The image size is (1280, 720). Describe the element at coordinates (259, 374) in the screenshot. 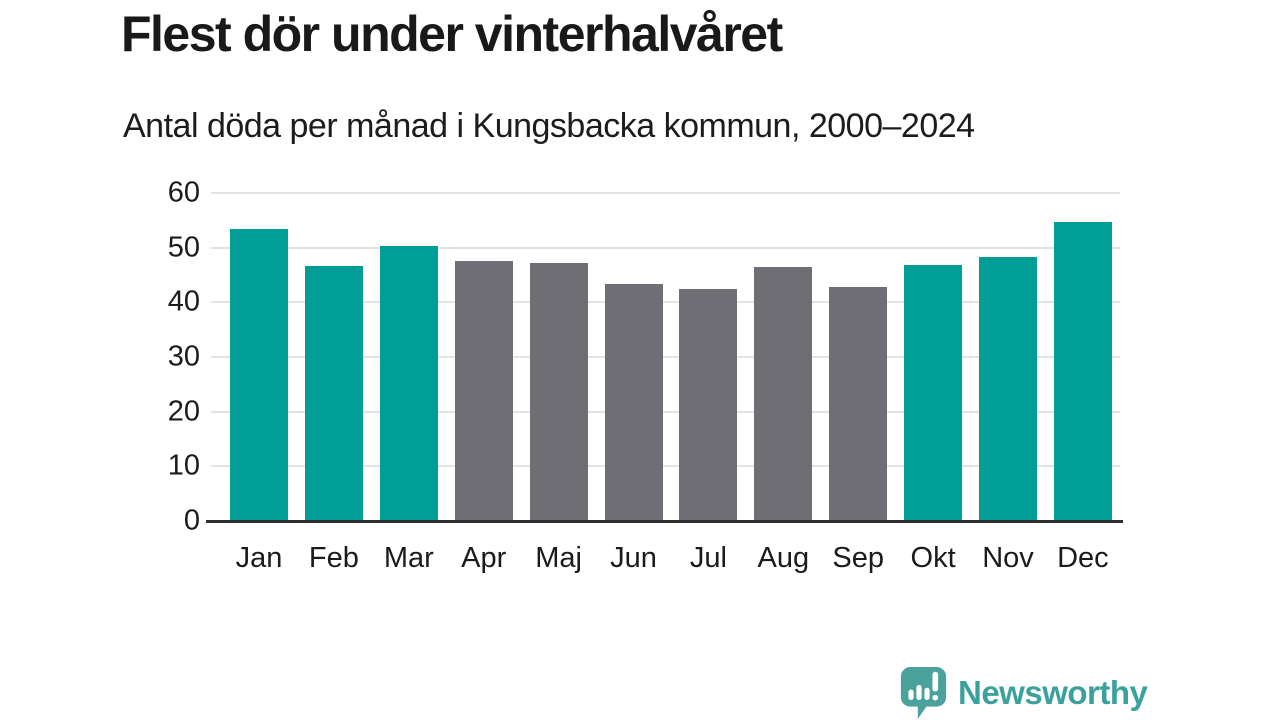

I see `bar-jan` at that location.